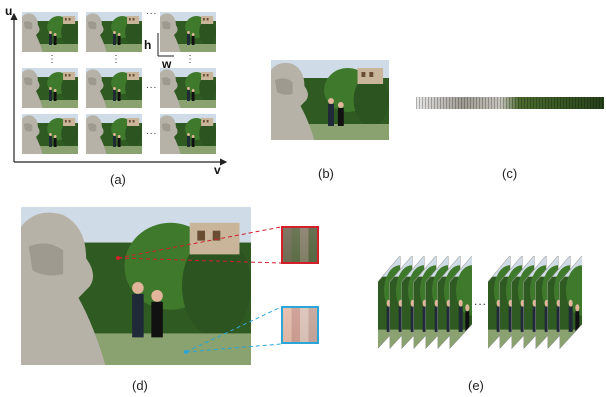 The width and height of the screenshot is (606, 397). I want to click on panel-c-label: (c), so click(510, 173).